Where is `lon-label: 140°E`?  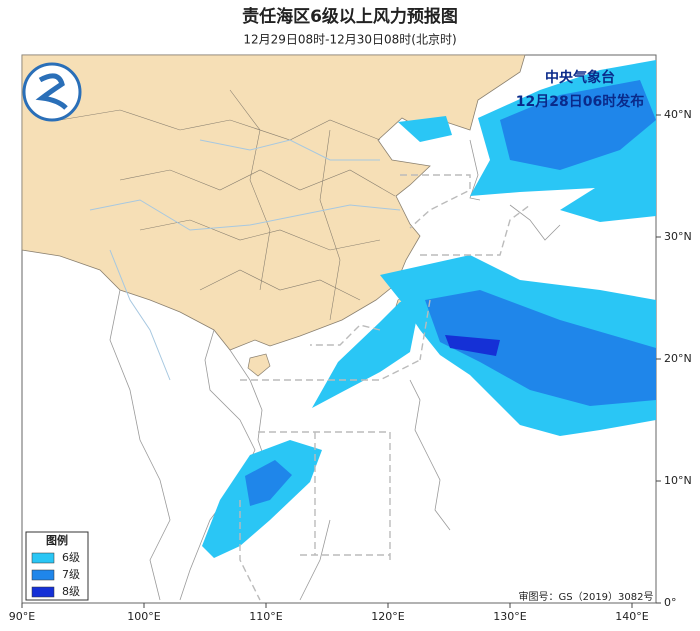
lon-label: 140°E is located at coordinates (631, 616).